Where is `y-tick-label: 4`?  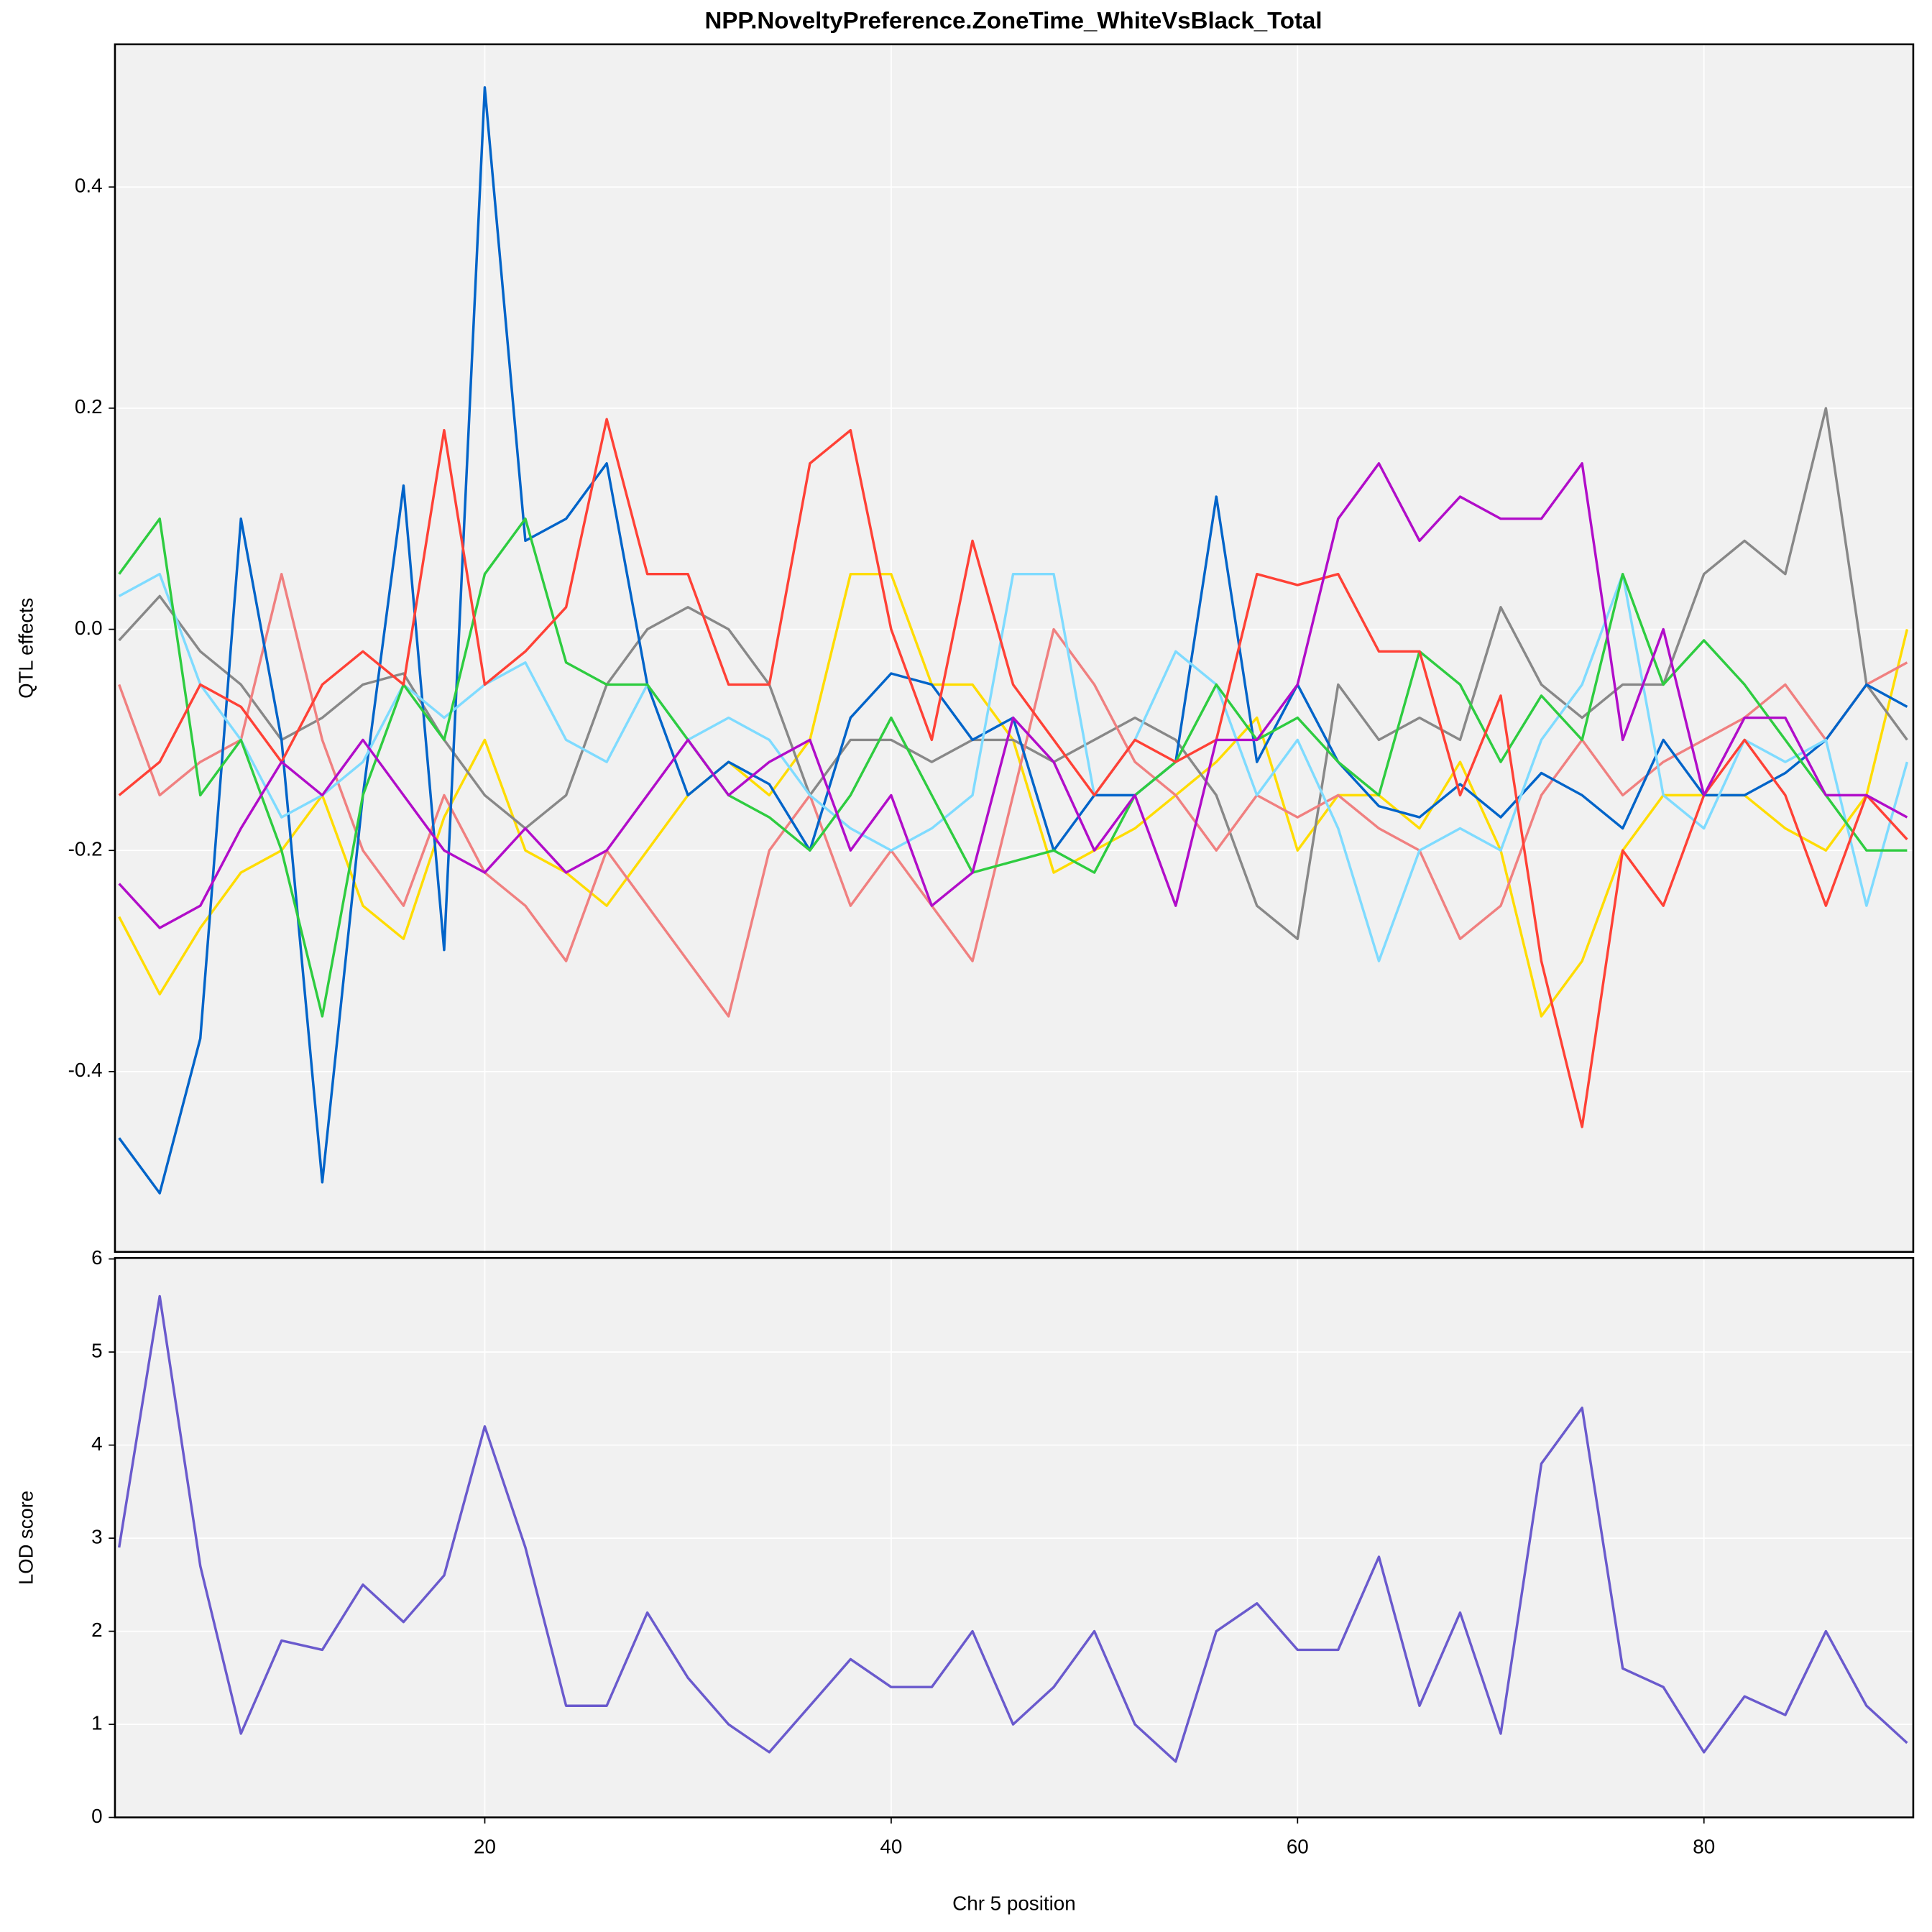
y-tick-label: 4 is located at coordinates (96, 1443).